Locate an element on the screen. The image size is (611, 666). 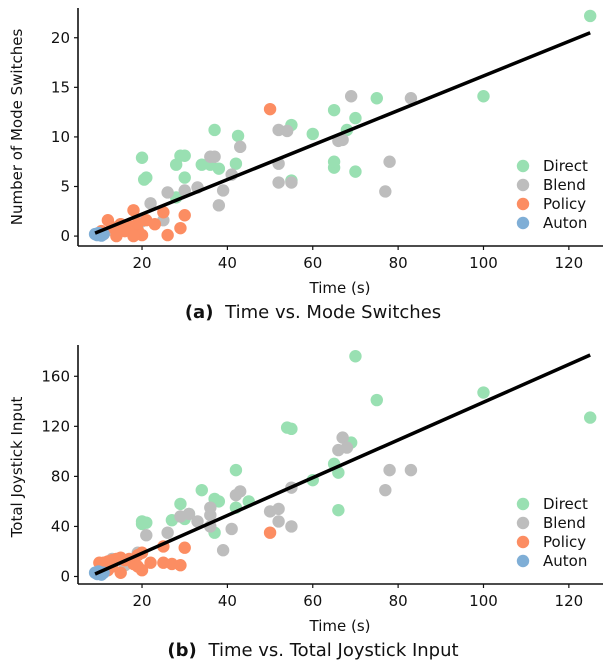
panel-a-x-tick-label: 100 is located at coordinates (483, 263).